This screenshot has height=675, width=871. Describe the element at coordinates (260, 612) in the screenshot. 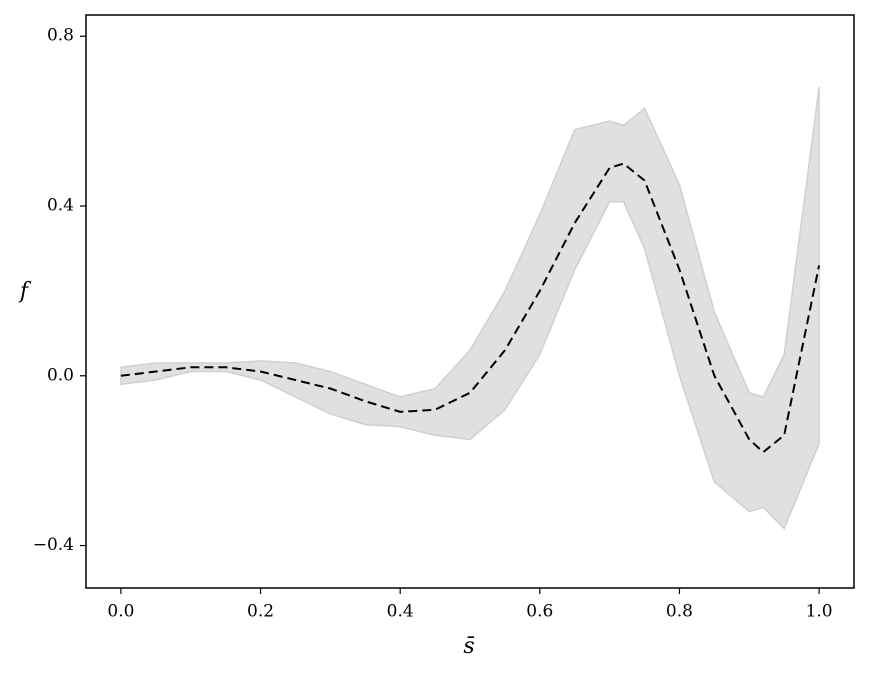

I see `x-tick-label: 0.2` at that location.